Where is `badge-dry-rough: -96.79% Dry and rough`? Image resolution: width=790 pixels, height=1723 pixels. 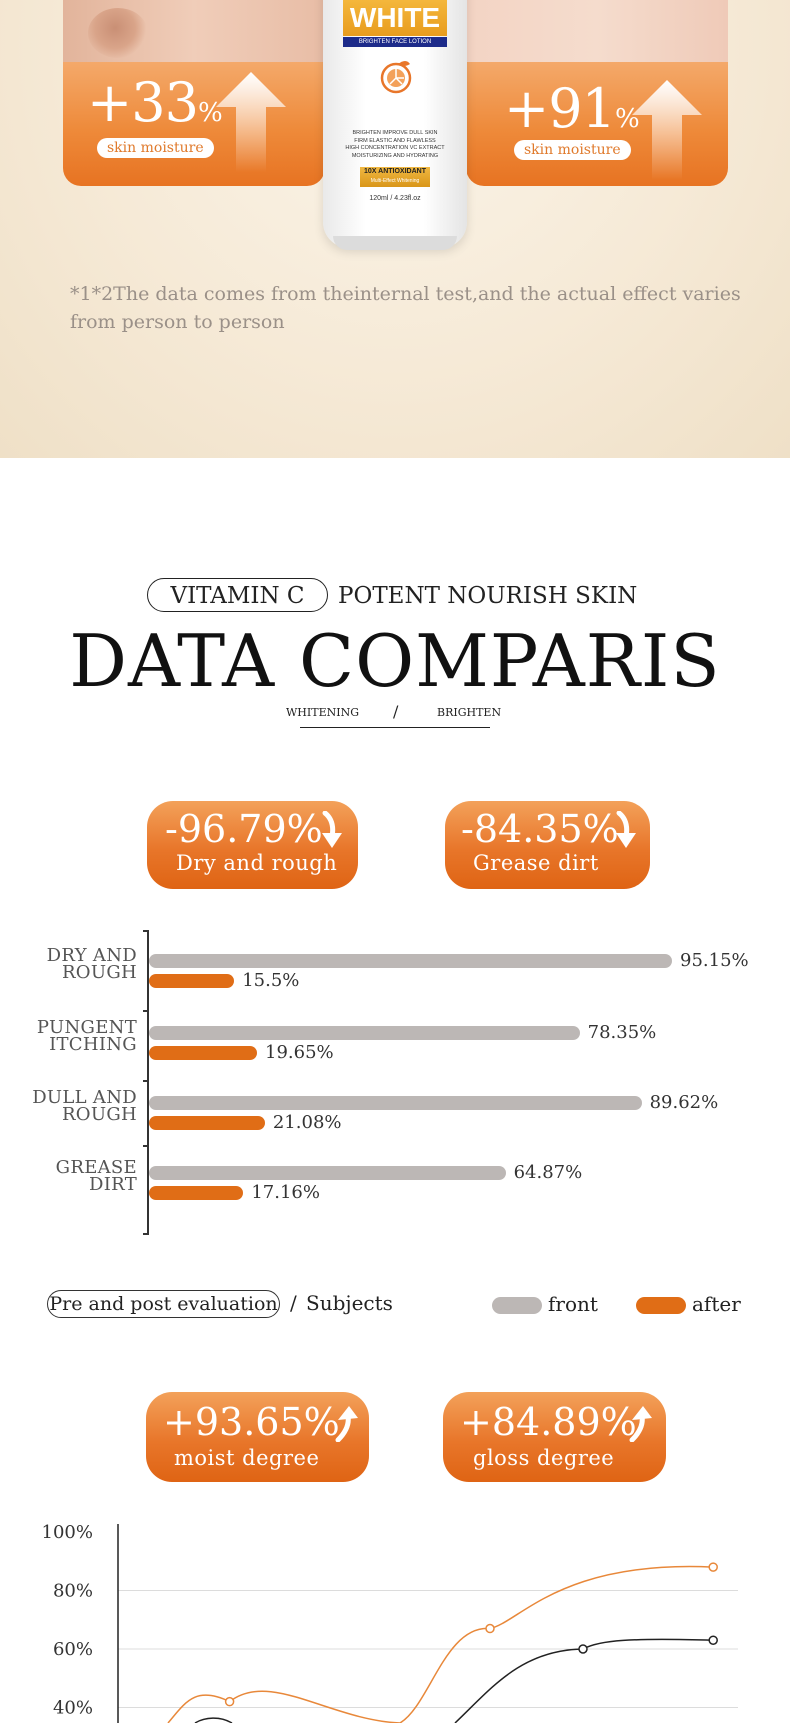 badge-dry-rough: -96.79% Dry and rough is located at coordinates (252, 845).